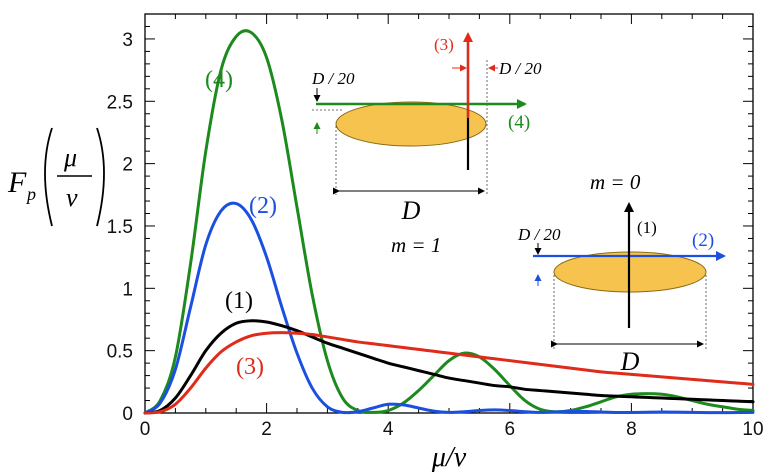  What do you see at coordinates (17, 182) in the screenshot?
I see `y-label-f: F` at bounding box center [17, 182].